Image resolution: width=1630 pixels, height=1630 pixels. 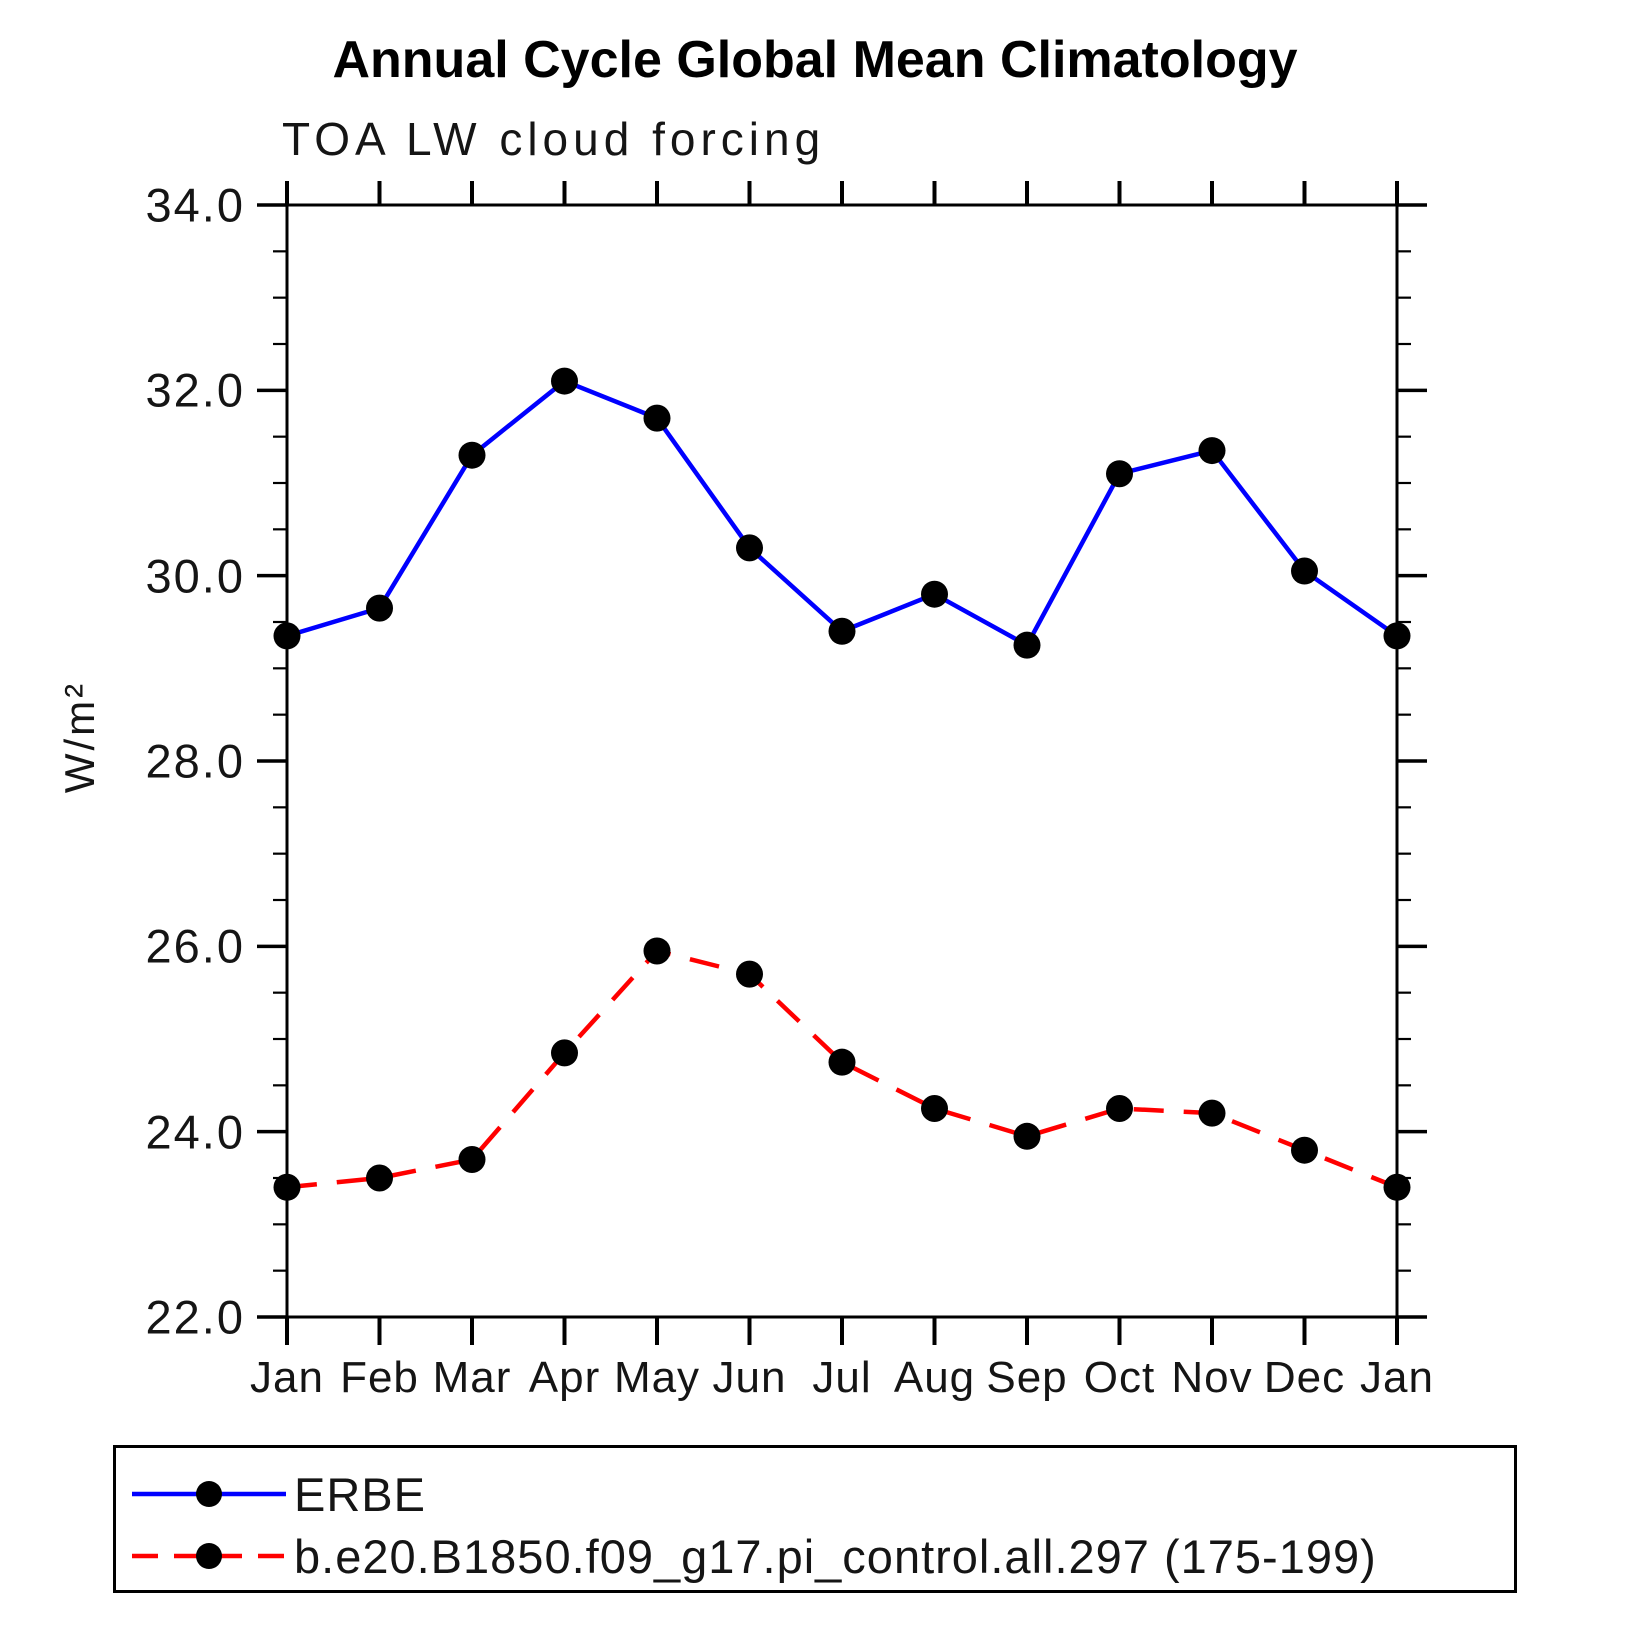 I want to click on x-tick-label: Jul, so click(x=842, y=1377).